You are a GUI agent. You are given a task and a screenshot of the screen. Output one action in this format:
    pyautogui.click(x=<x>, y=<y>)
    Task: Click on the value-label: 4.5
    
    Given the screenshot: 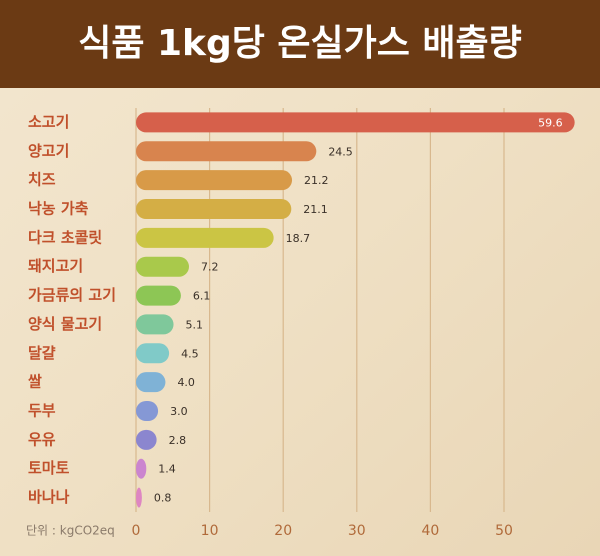 What is the action you would take?
    pyautogui.click(x=190, y=353)
    